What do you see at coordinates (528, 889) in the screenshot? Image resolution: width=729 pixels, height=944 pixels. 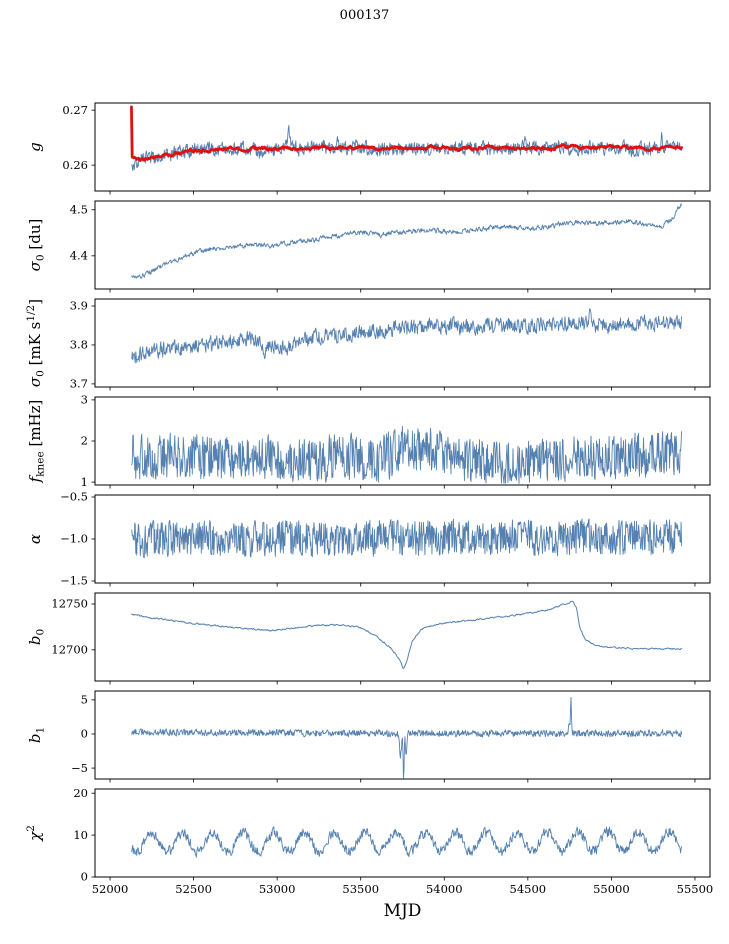 I see `x-tick-label: 54500` at bounding box center [528, 889].